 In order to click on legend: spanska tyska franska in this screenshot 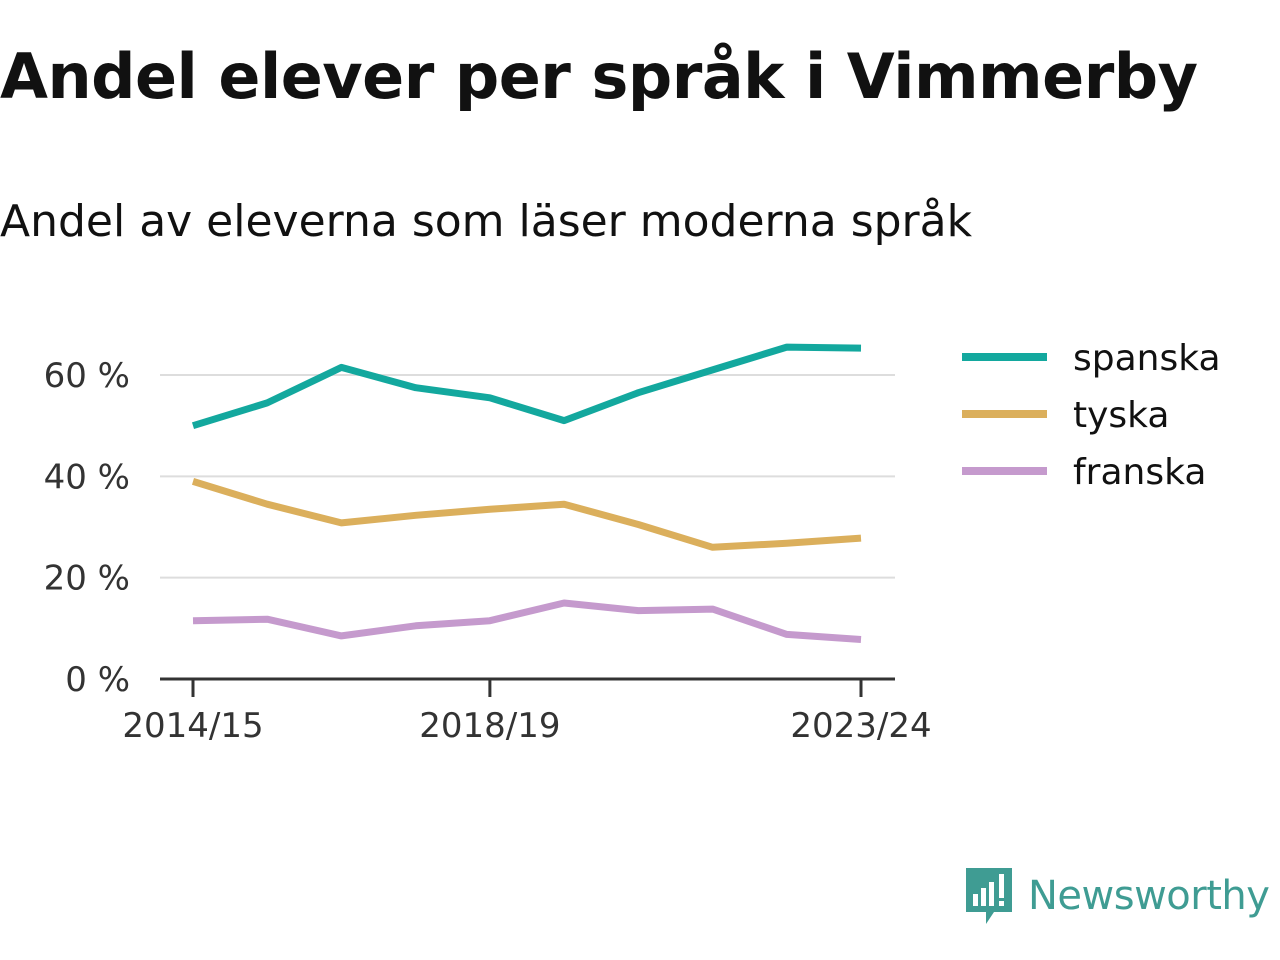, I will do `click(1091, 415)`.